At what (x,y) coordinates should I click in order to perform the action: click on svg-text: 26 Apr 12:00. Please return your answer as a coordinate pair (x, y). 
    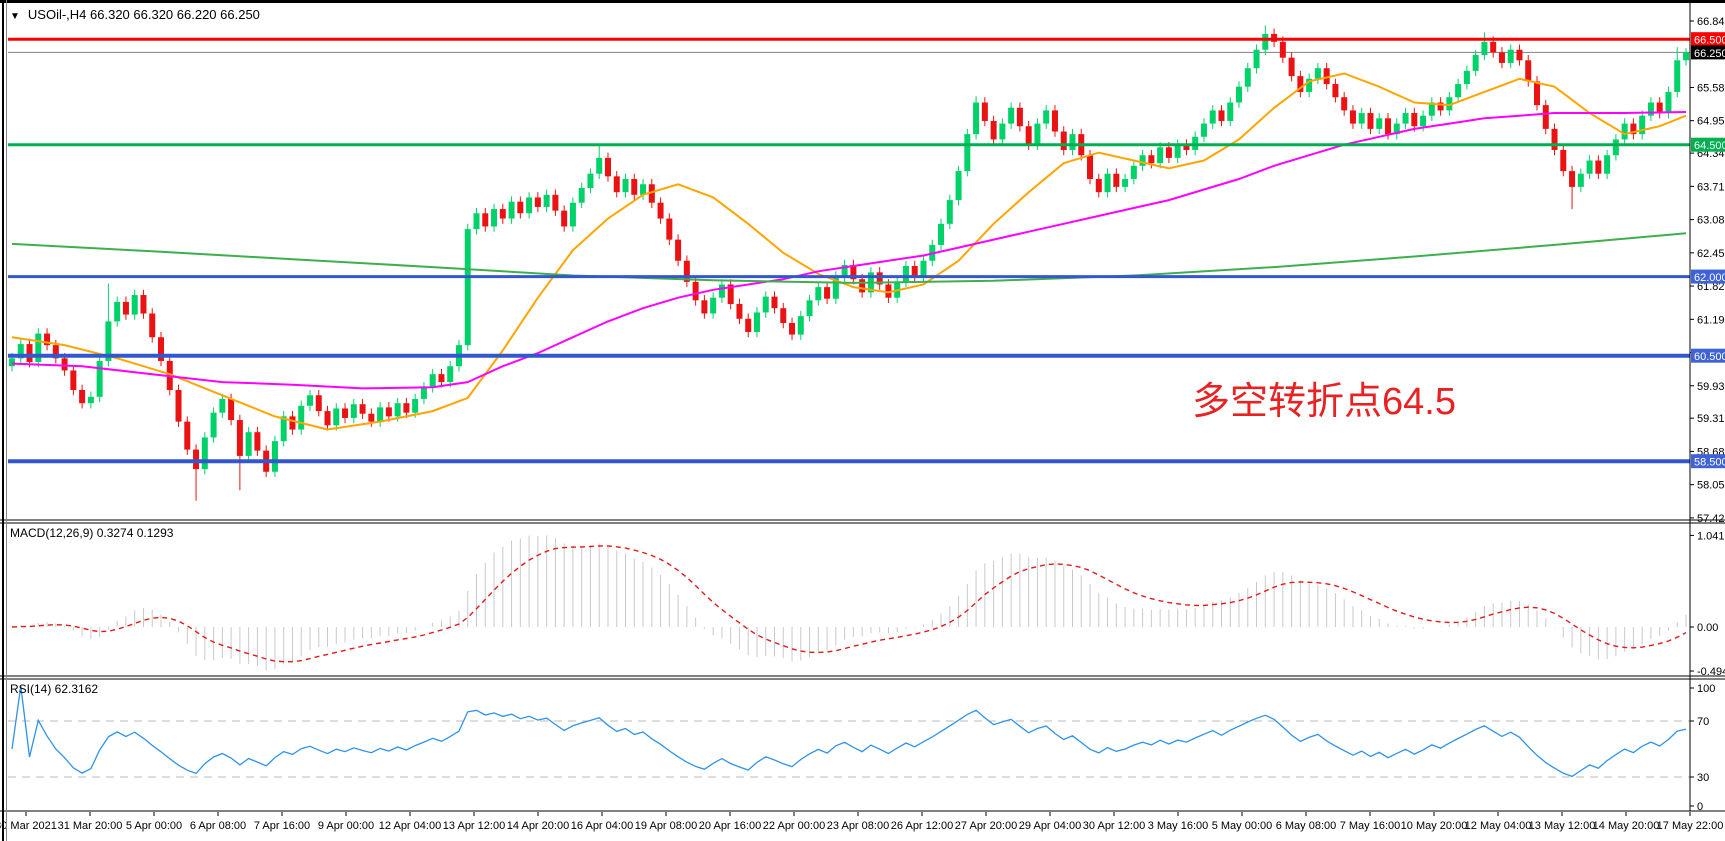
    Looking at the image, I should click on (922, 826).